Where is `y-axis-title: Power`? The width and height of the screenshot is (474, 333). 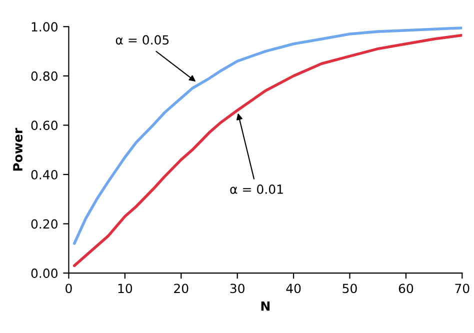 y-axis-title: Power is located at coordinates (18, 149).